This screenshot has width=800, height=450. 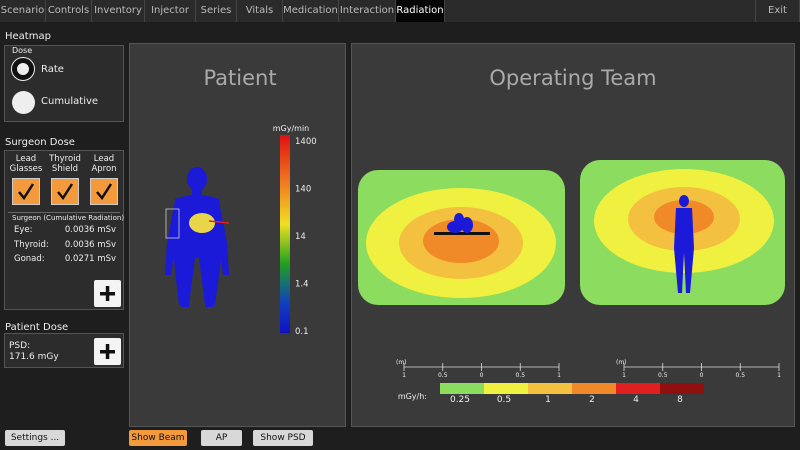 What do you see at coordinates (31, 244) in the screenshot?
I see `dose-label: Thyroid:` at bounding box center [31, 244].